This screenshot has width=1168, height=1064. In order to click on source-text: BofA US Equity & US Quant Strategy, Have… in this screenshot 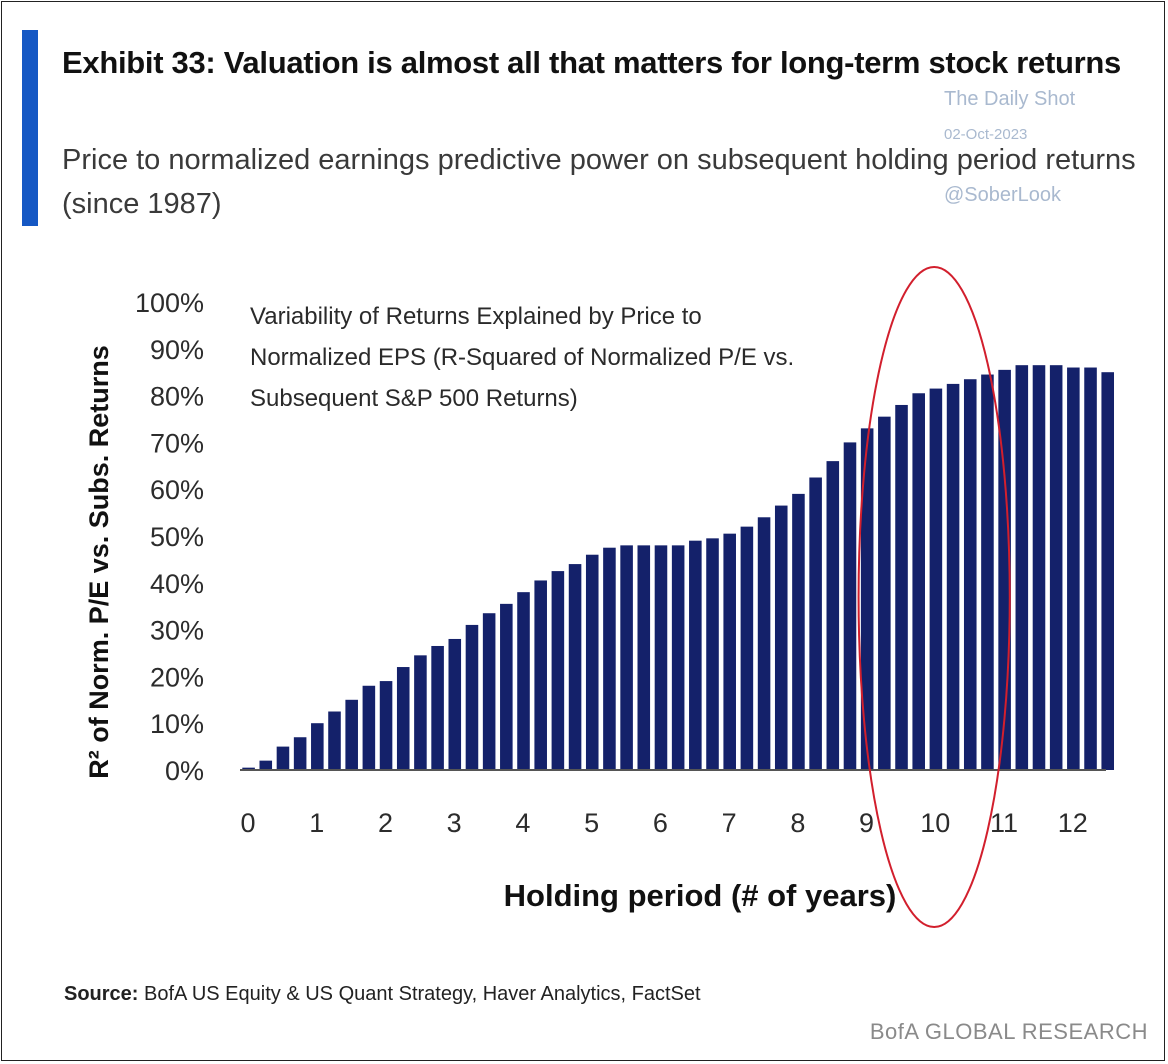, I will do `click(422, 994)`.